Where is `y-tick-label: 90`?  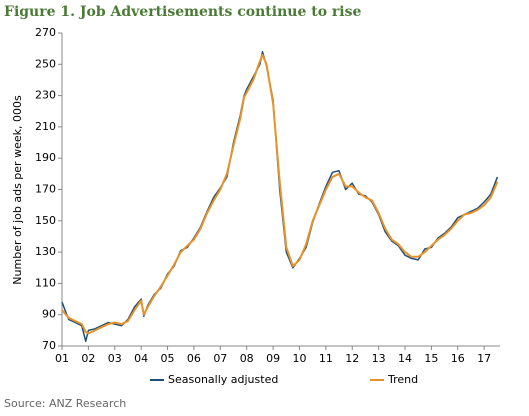
y-tick-label: 90 is located at coordinates (49, 314).